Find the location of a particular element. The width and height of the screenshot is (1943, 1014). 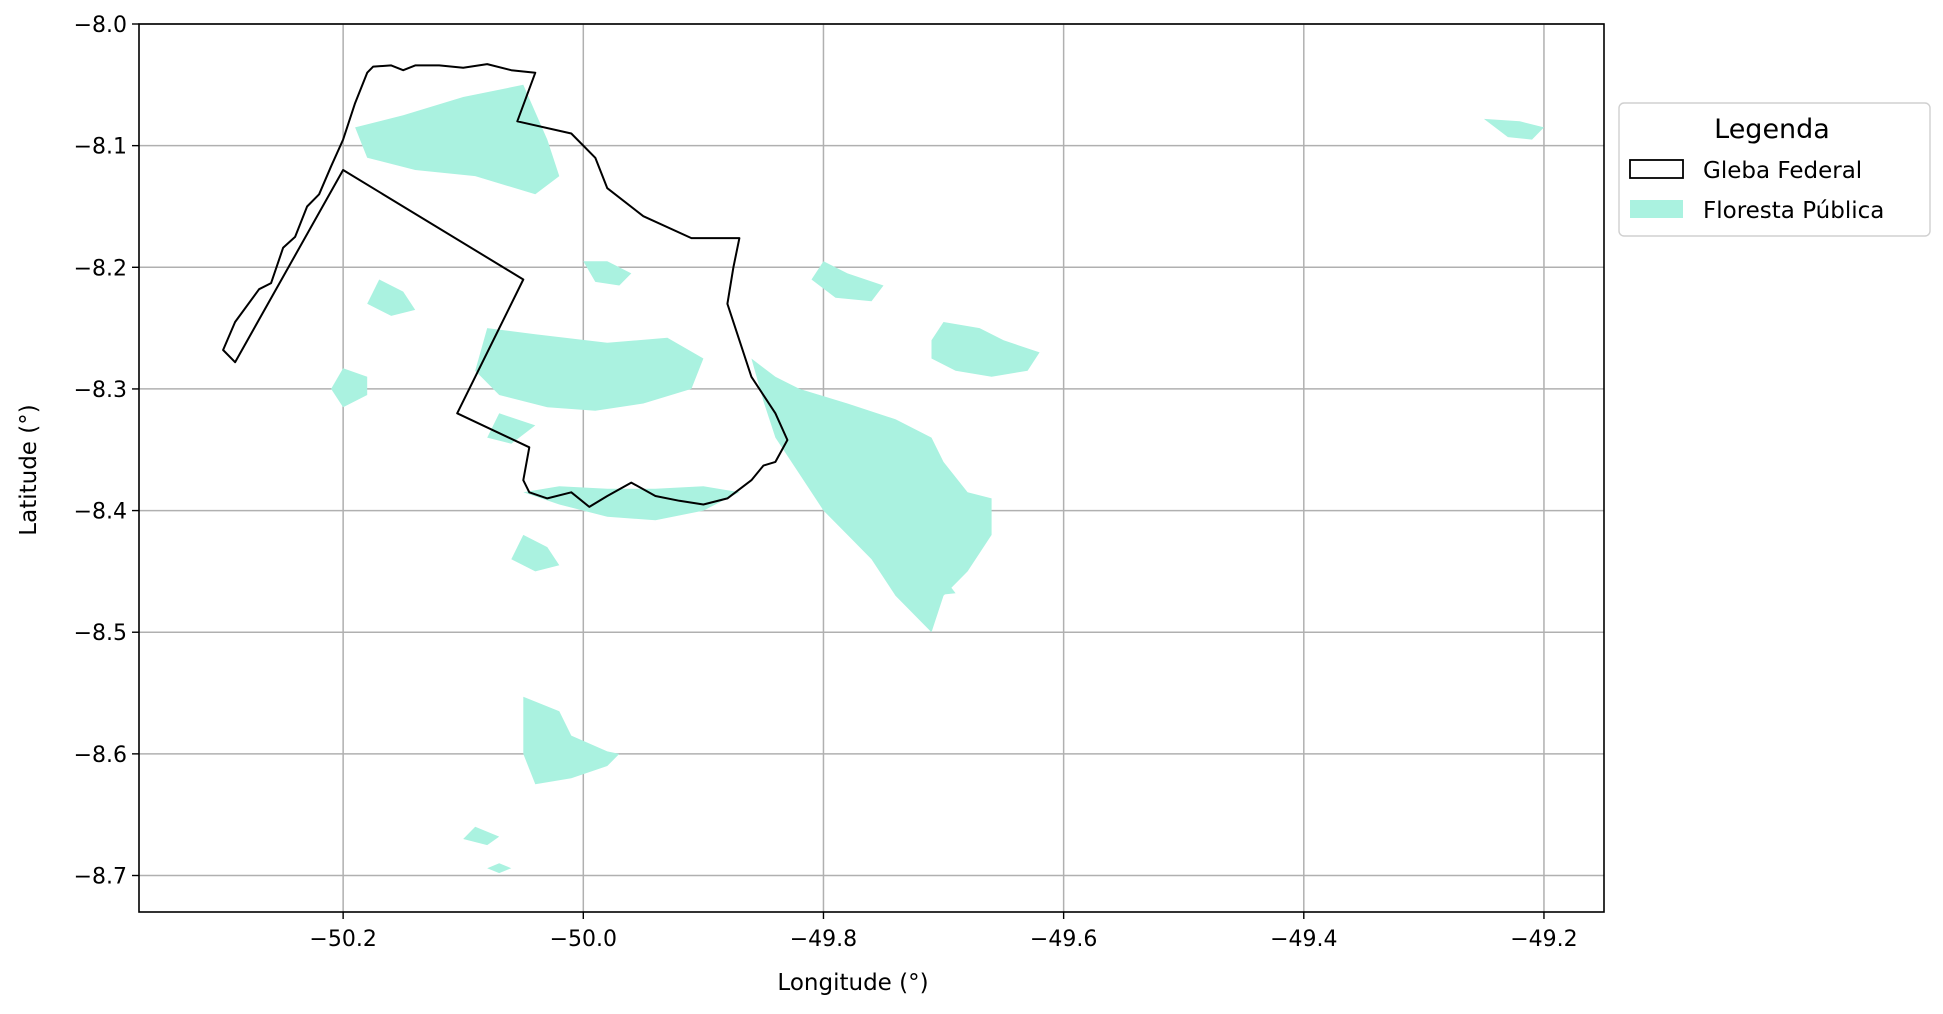

x-tick-label: −50.2 is located at coordinates (342, 939).